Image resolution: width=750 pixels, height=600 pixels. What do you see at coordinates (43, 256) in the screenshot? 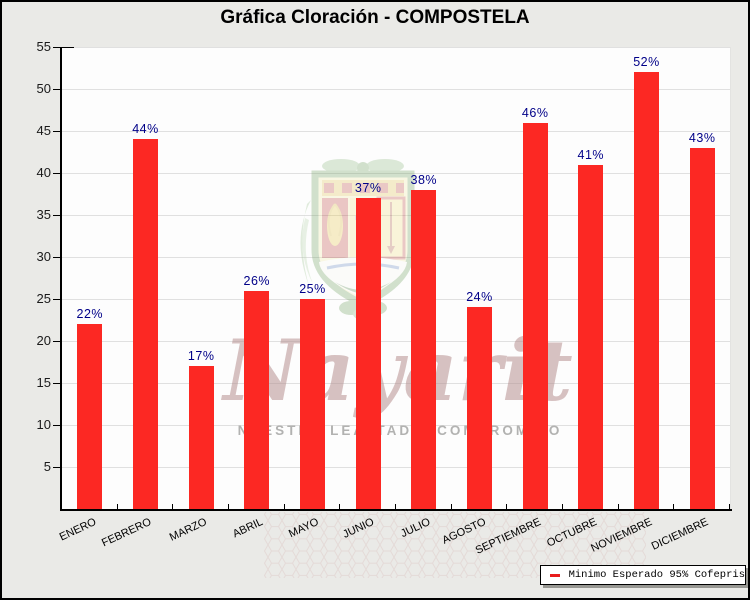
I see `y-tick-label-30: 30` at bounding box center [43, 256].